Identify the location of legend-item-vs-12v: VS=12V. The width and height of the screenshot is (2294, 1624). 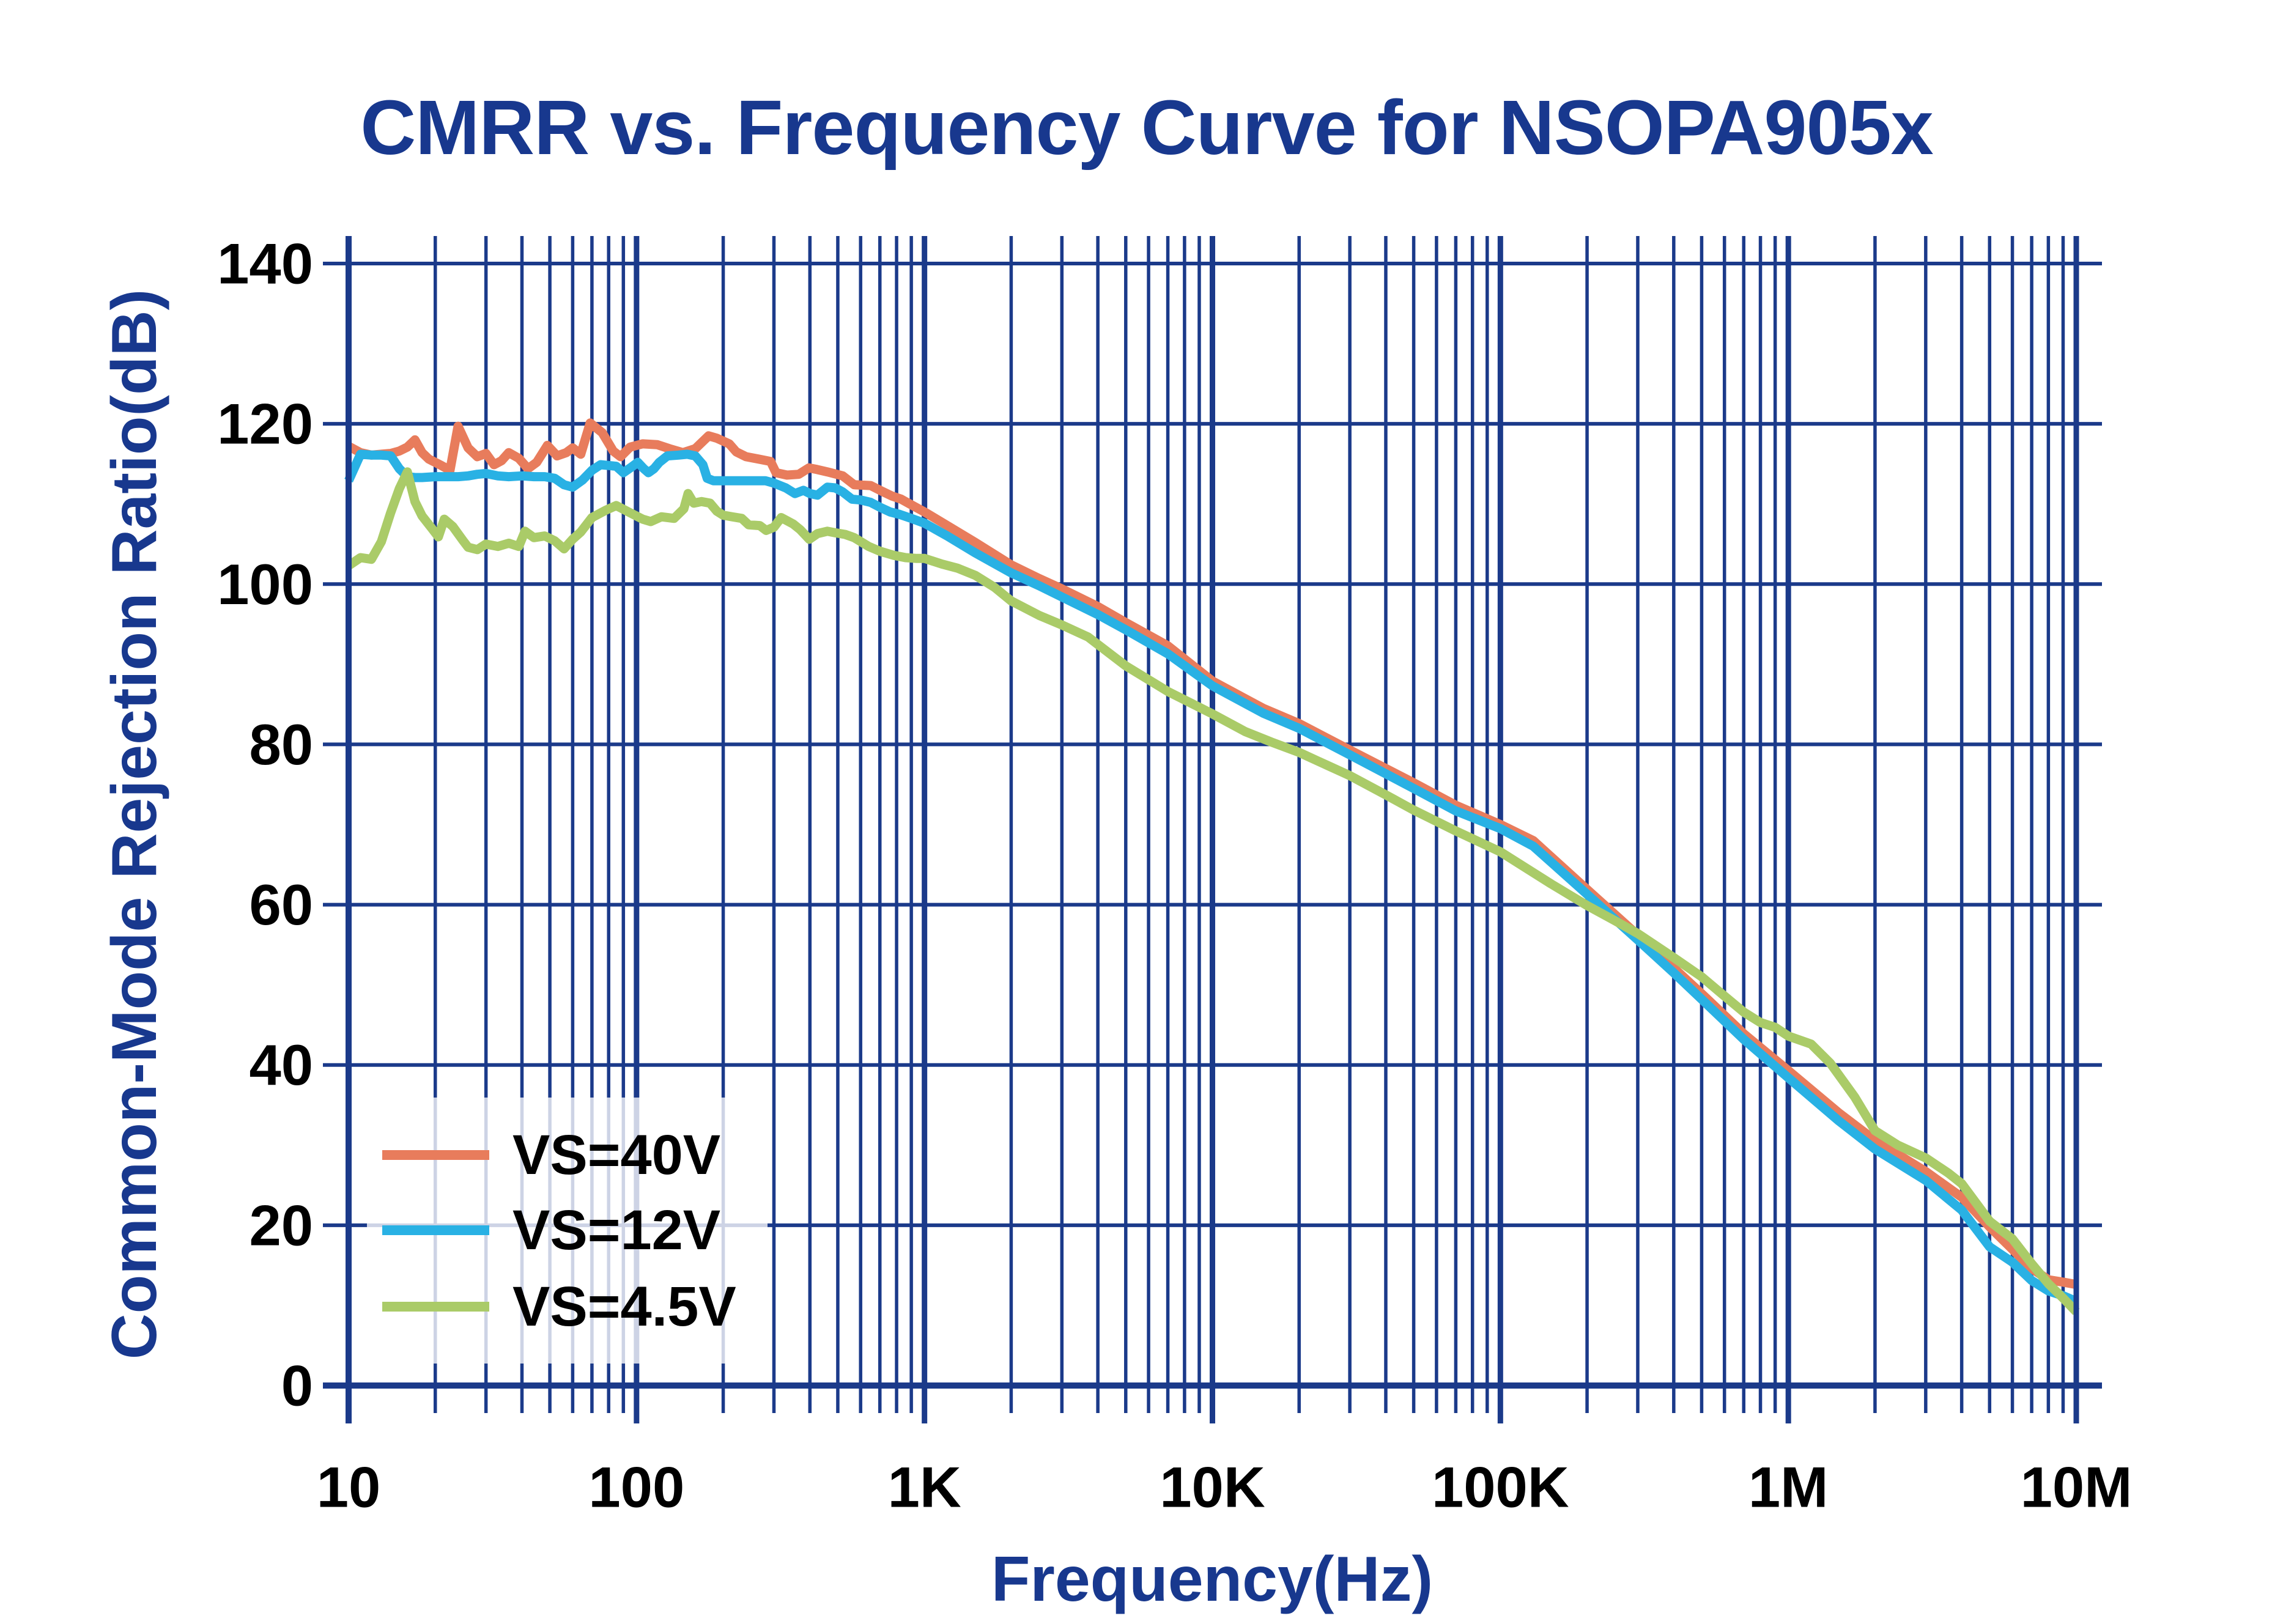
(551, 1230).